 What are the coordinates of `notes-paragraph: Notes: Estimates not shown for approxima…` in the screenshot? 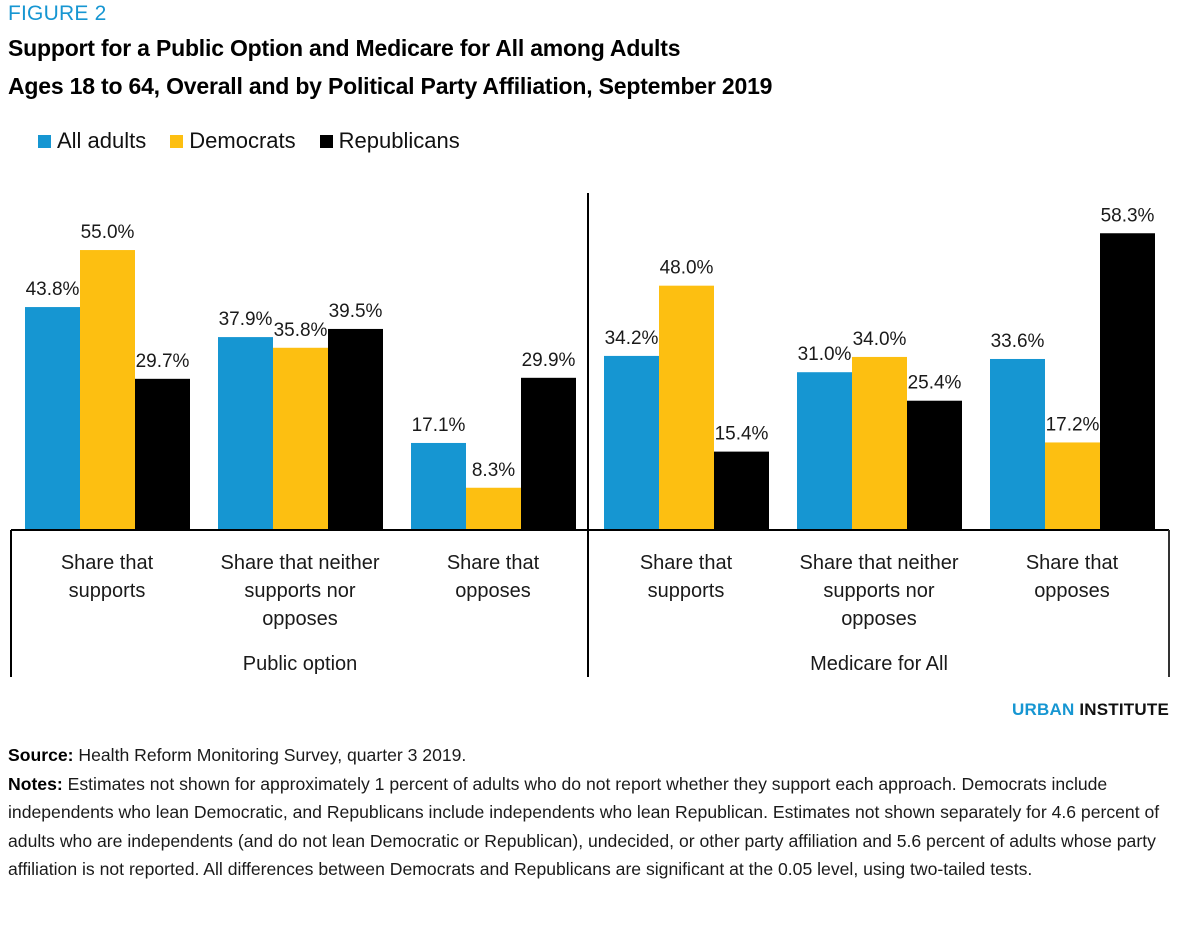 It's located at (598, 827).